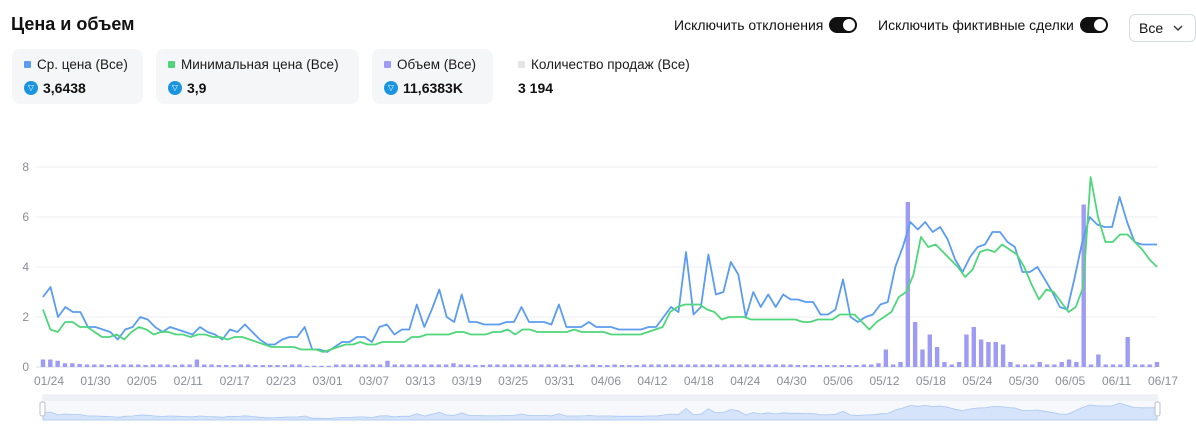 This screenshot has height=430, width=1196. I want to click on exclude-outliers-switch, so click(843, 25).